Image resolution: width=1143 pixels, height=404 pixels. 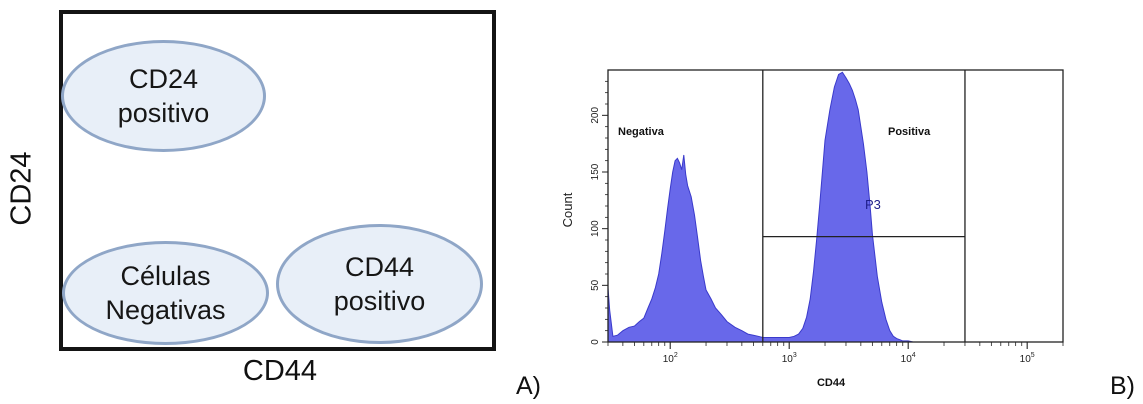 What do you see at coordinates (909, 132) in the screenshot?
I see `region-label-positiva: Positiva` at bounding box center [909, 132].